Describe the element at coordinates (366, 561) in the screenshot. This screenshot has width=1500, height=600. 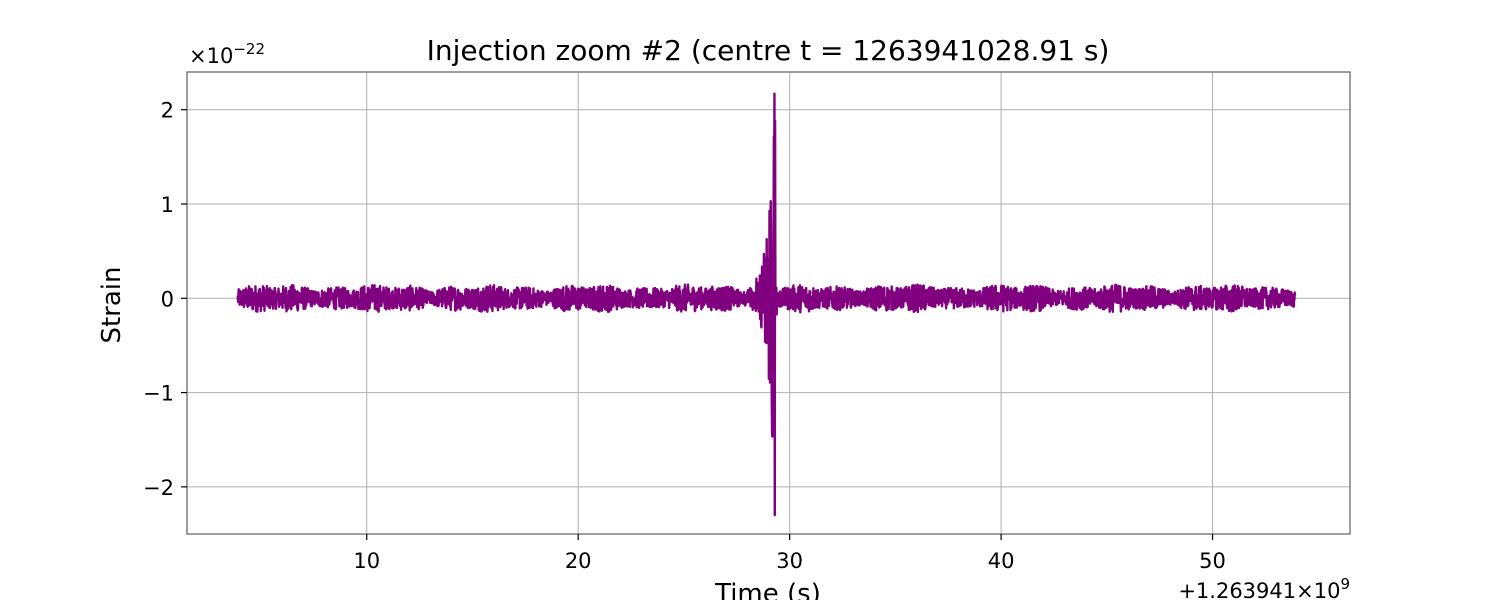
I see `x-tick-label: 10` at that location.